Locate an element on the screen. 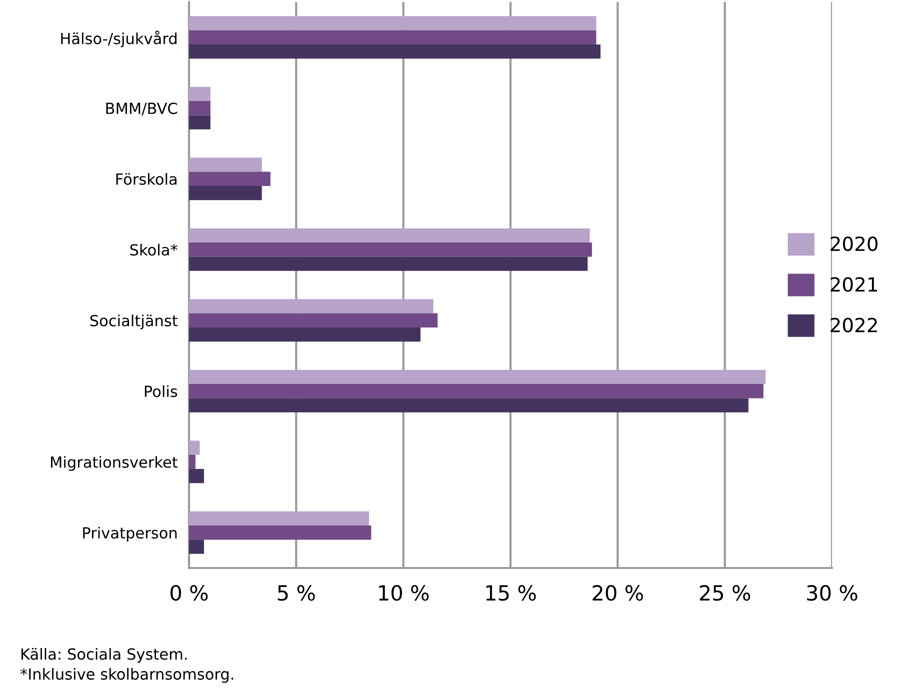 The image size is (906, 700). x-tick-label: 10 % is located at coordinates (404, 593).